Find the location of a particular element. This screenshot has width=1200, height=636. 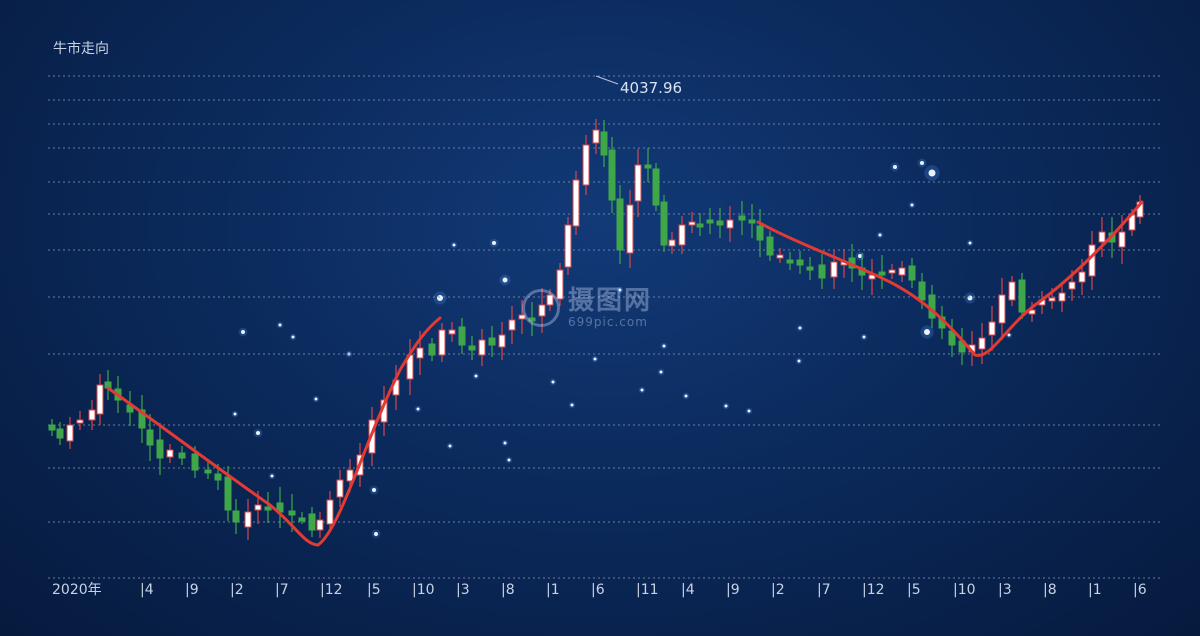

x-tick-label-10: |1 is located at coordinates (553, 590).